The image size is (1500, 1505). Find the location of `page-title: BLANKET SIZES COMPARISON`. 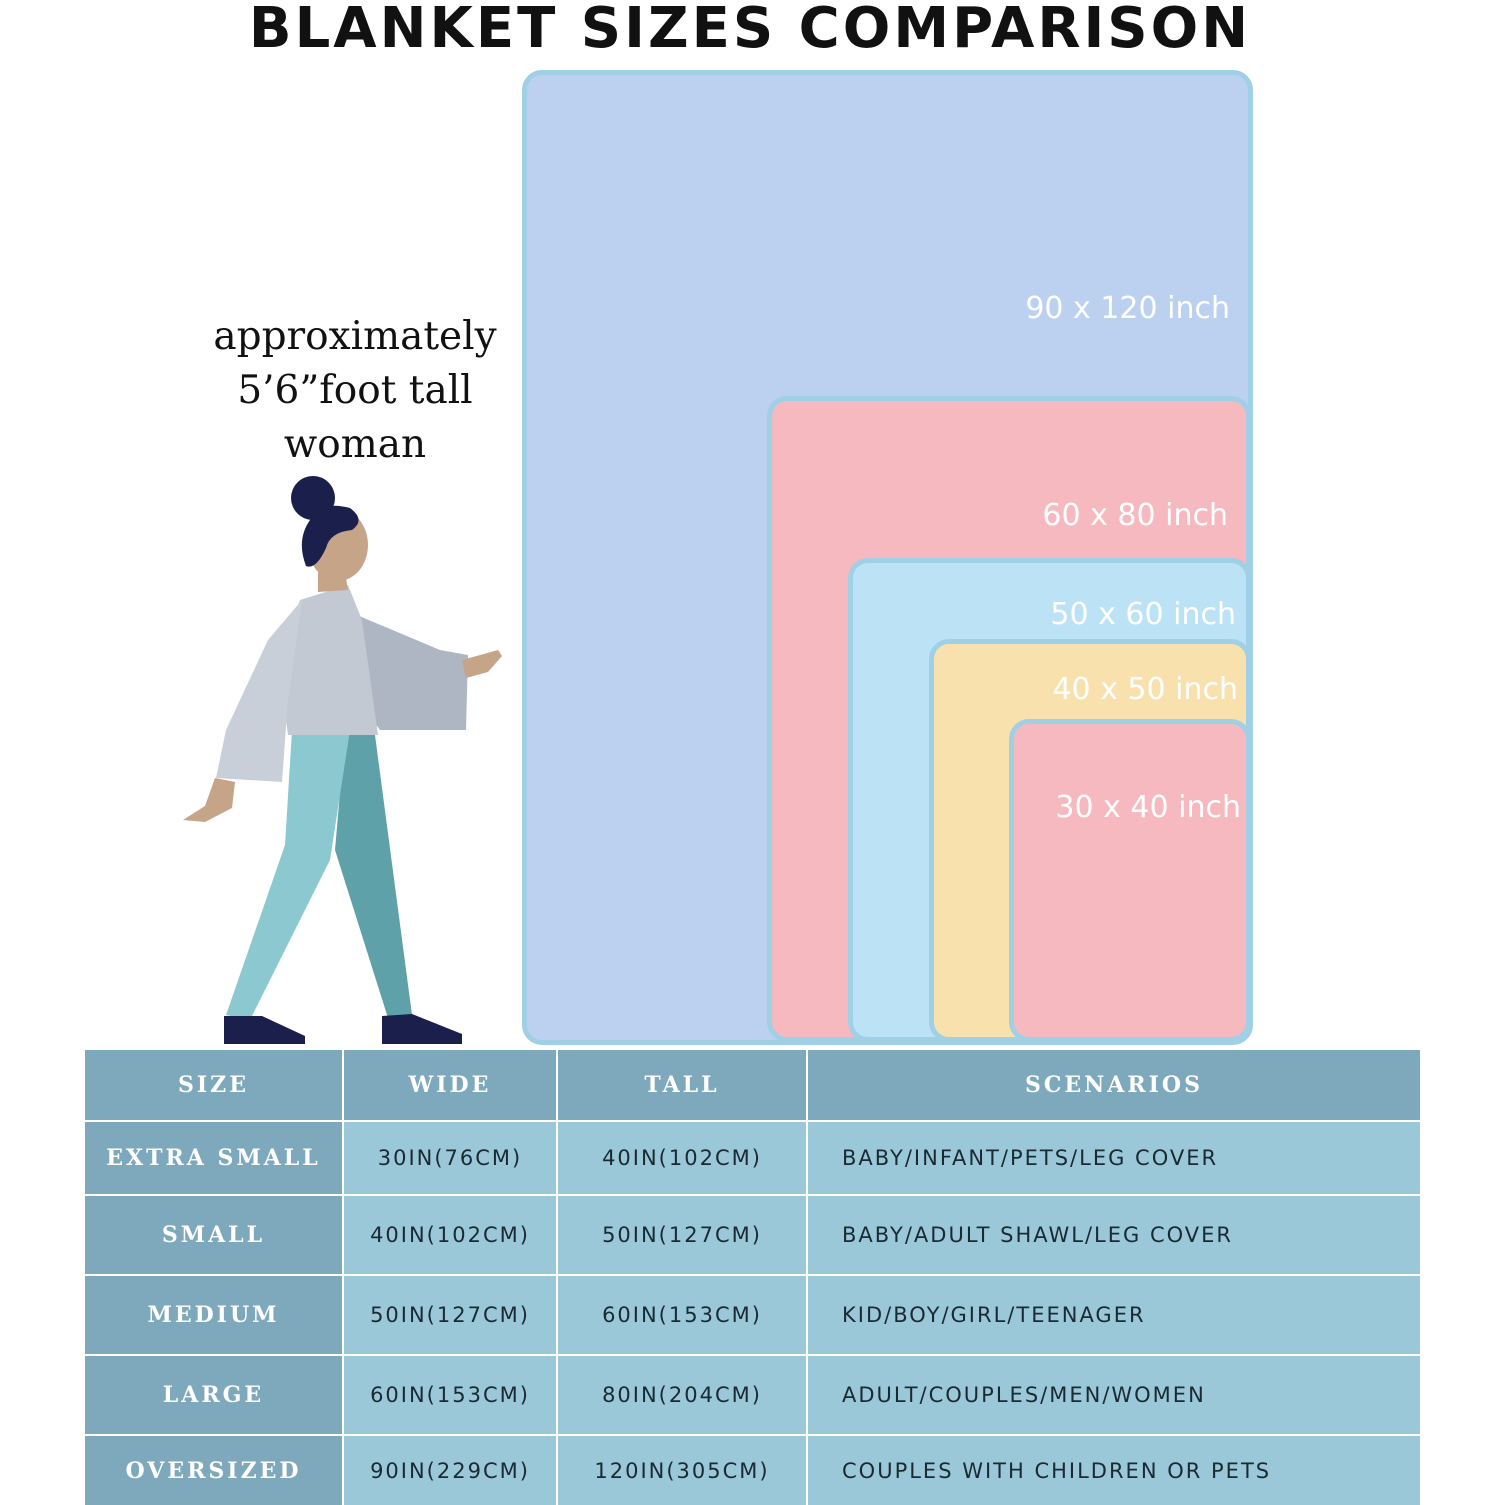

page-title: BLANKET SIZES COMPARISON is located at coordinates (750, 30).